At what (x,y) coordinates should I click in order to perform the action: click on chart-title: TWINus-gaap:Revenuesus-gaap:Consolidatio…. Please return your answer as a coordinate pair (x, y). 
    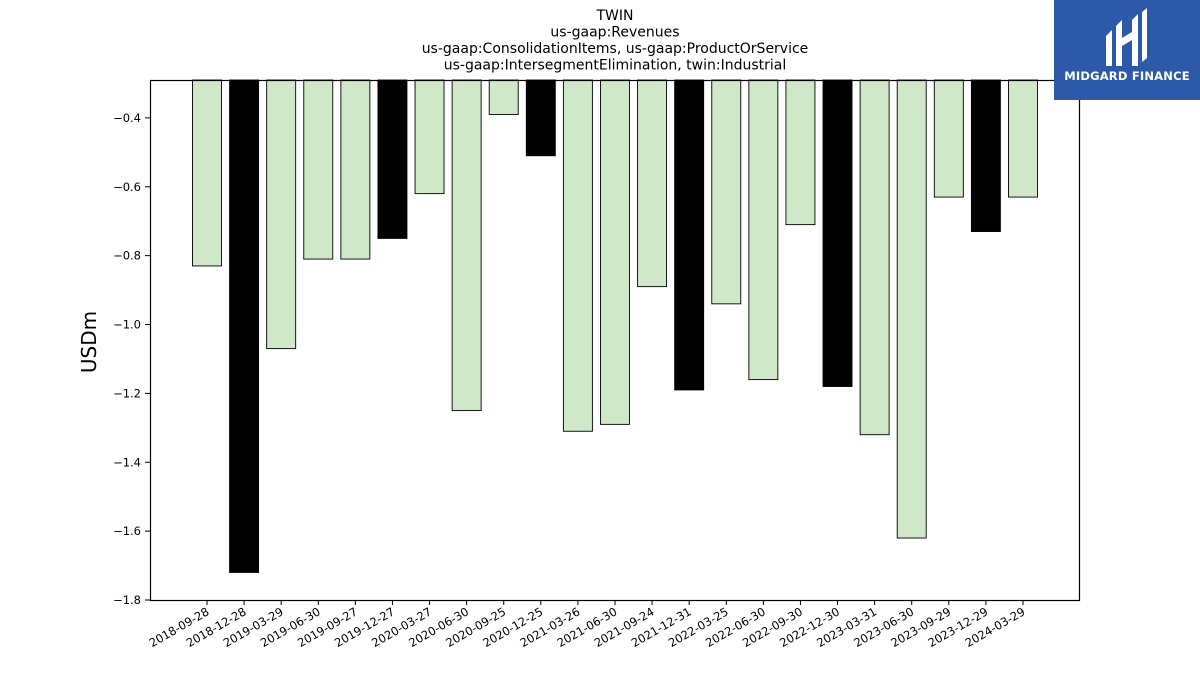
    Looking at the image, I should click on (615, 41).